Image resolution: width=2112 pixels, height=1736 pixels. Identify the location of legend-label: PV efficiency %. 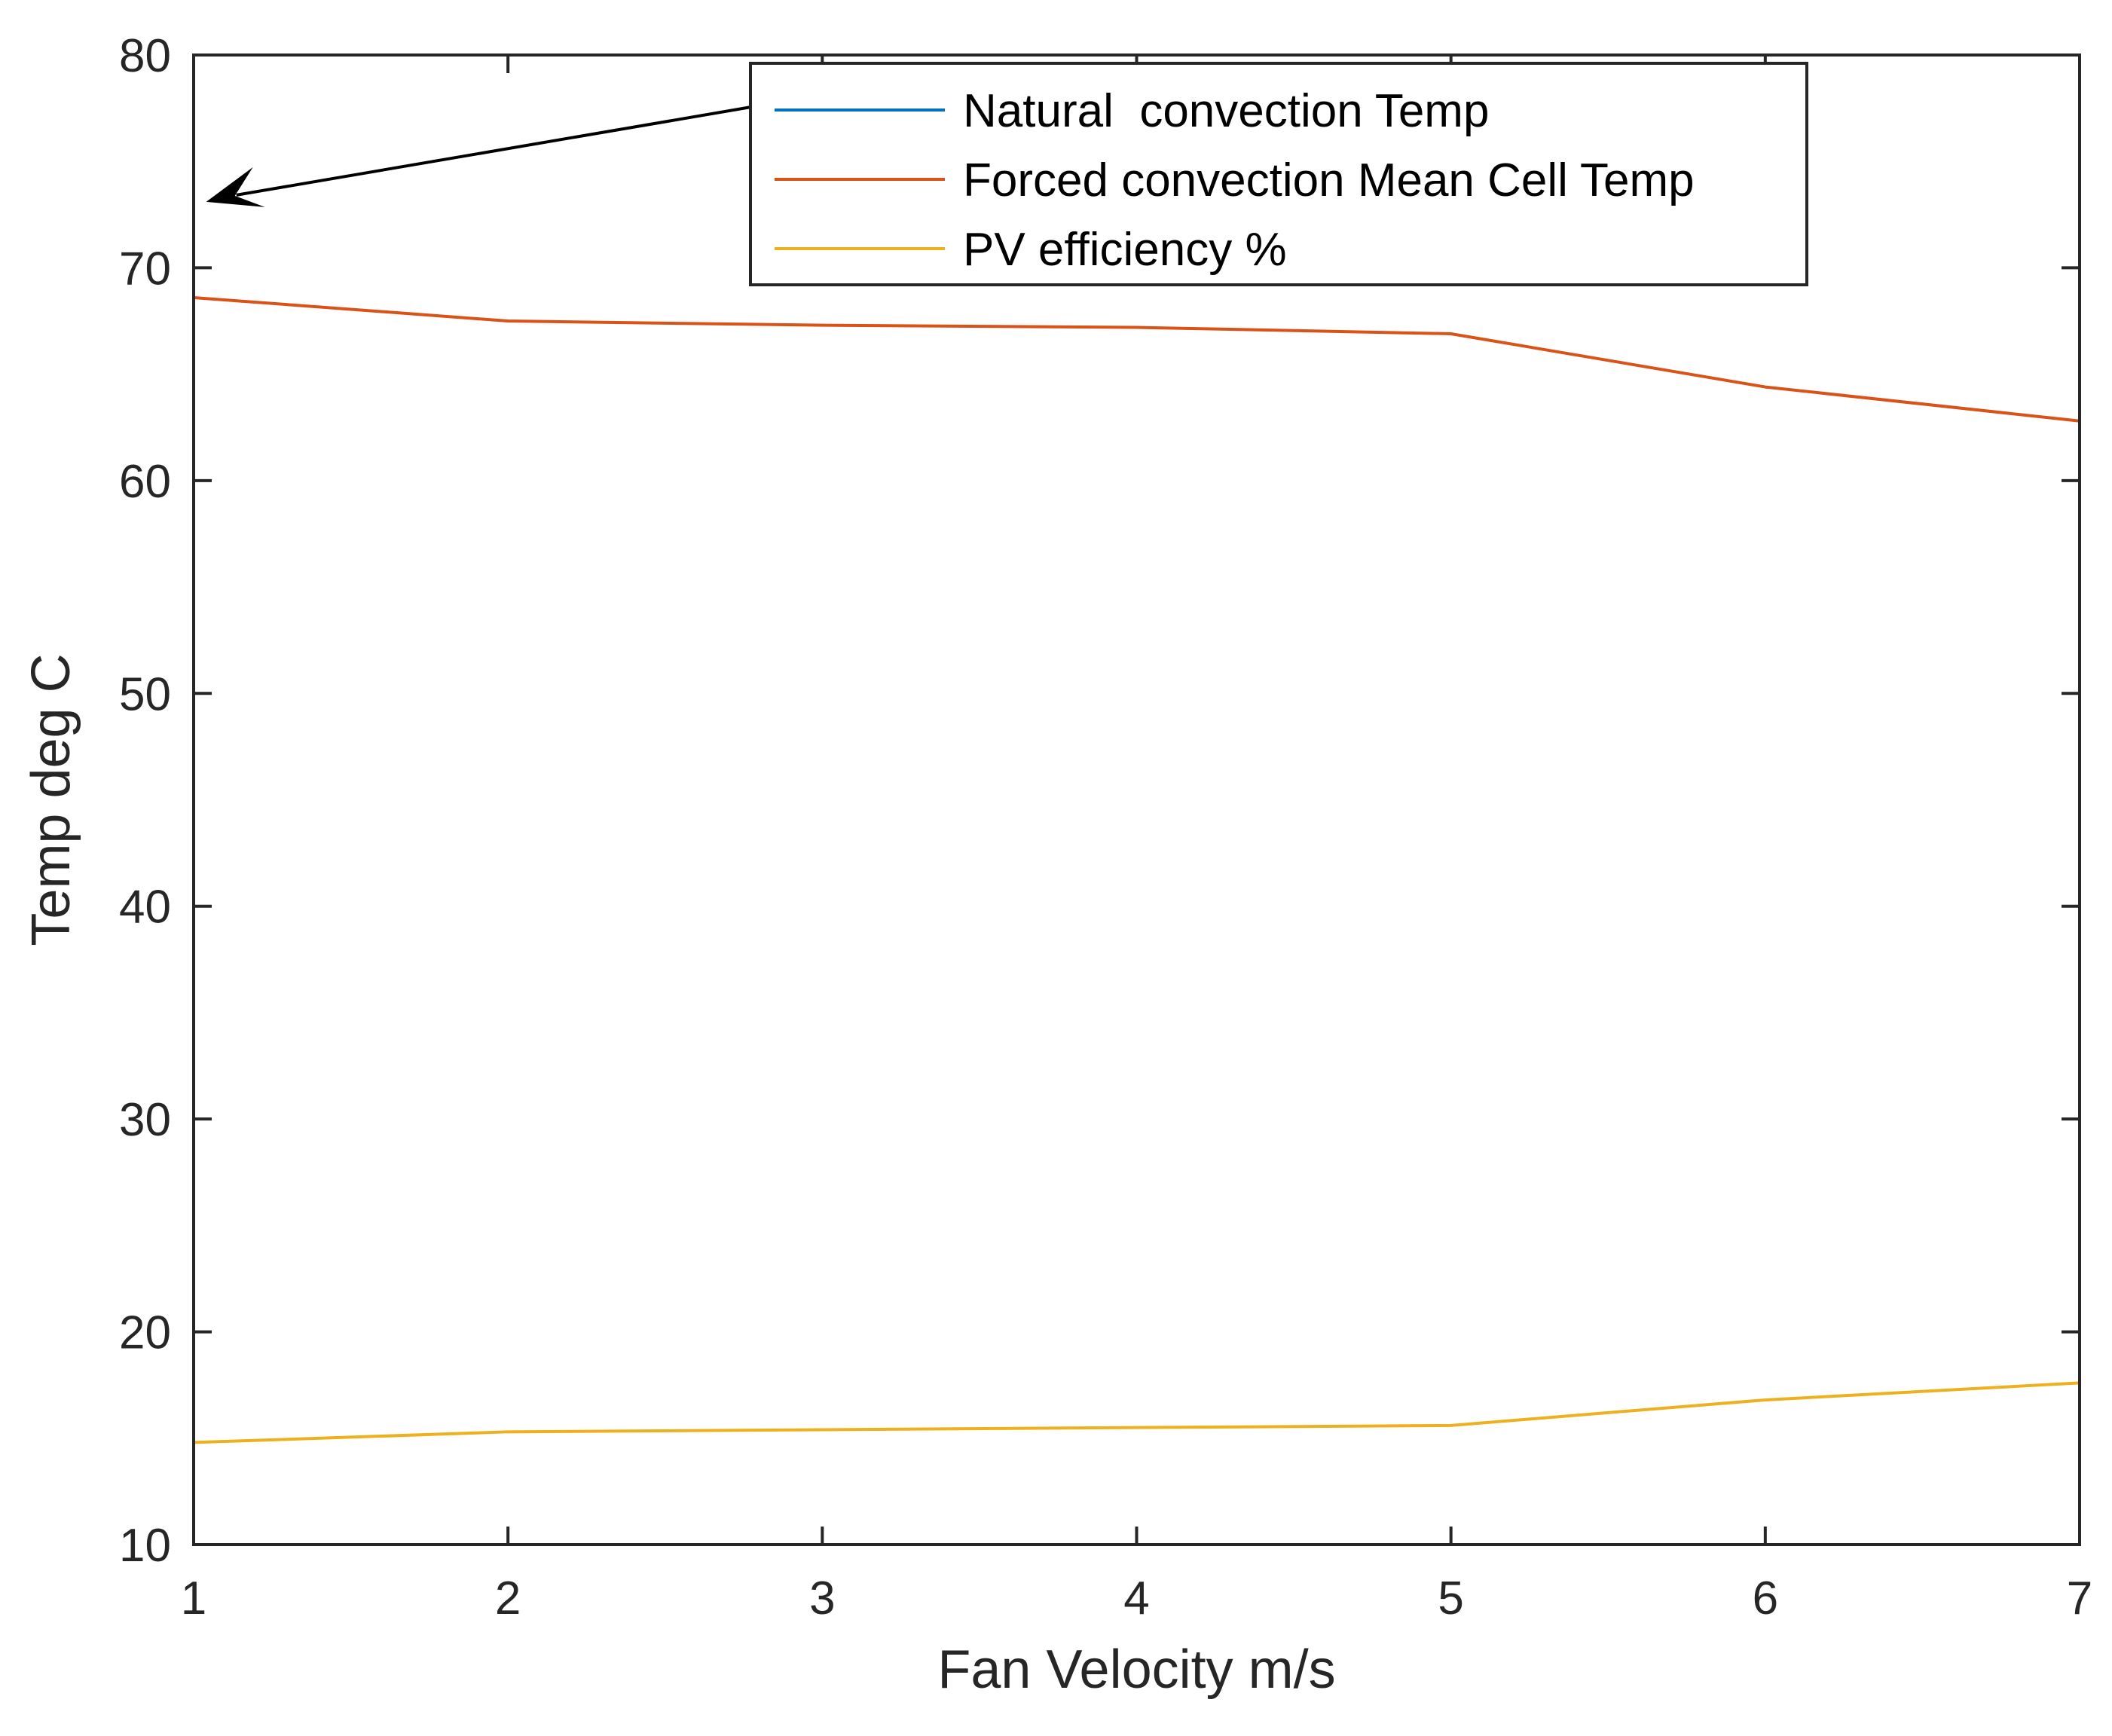
(1125, 250).